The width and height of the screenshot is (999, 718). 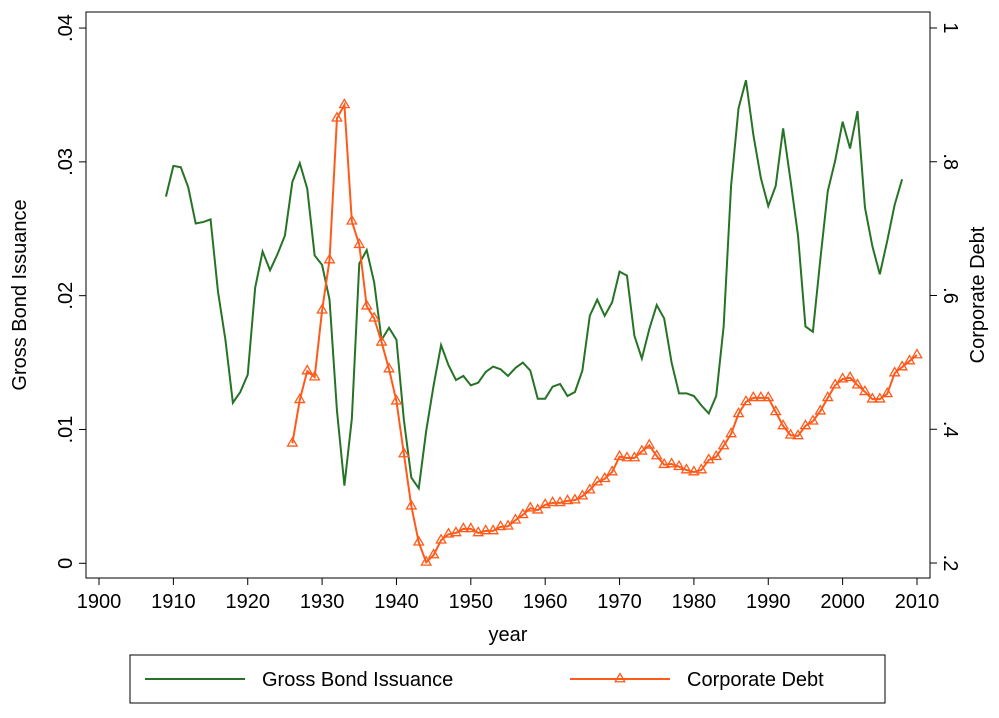 I want to click on legend-box, so click(x=507, y=679).